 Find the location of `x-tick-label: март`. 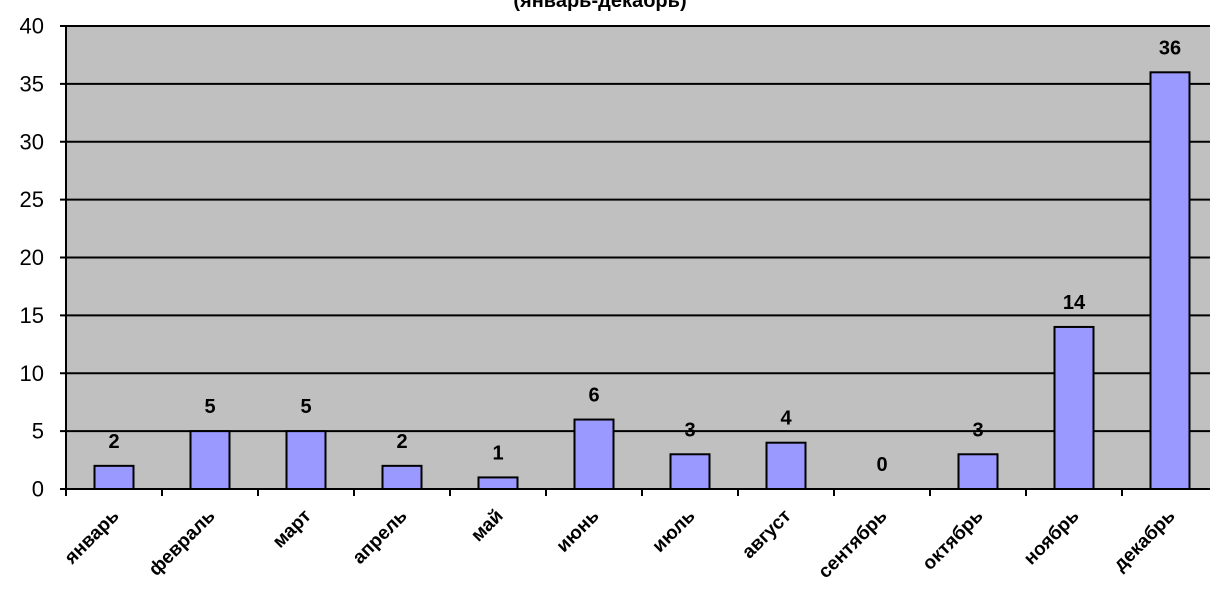

x-tick-label: март is located at coordinates (292, 529).